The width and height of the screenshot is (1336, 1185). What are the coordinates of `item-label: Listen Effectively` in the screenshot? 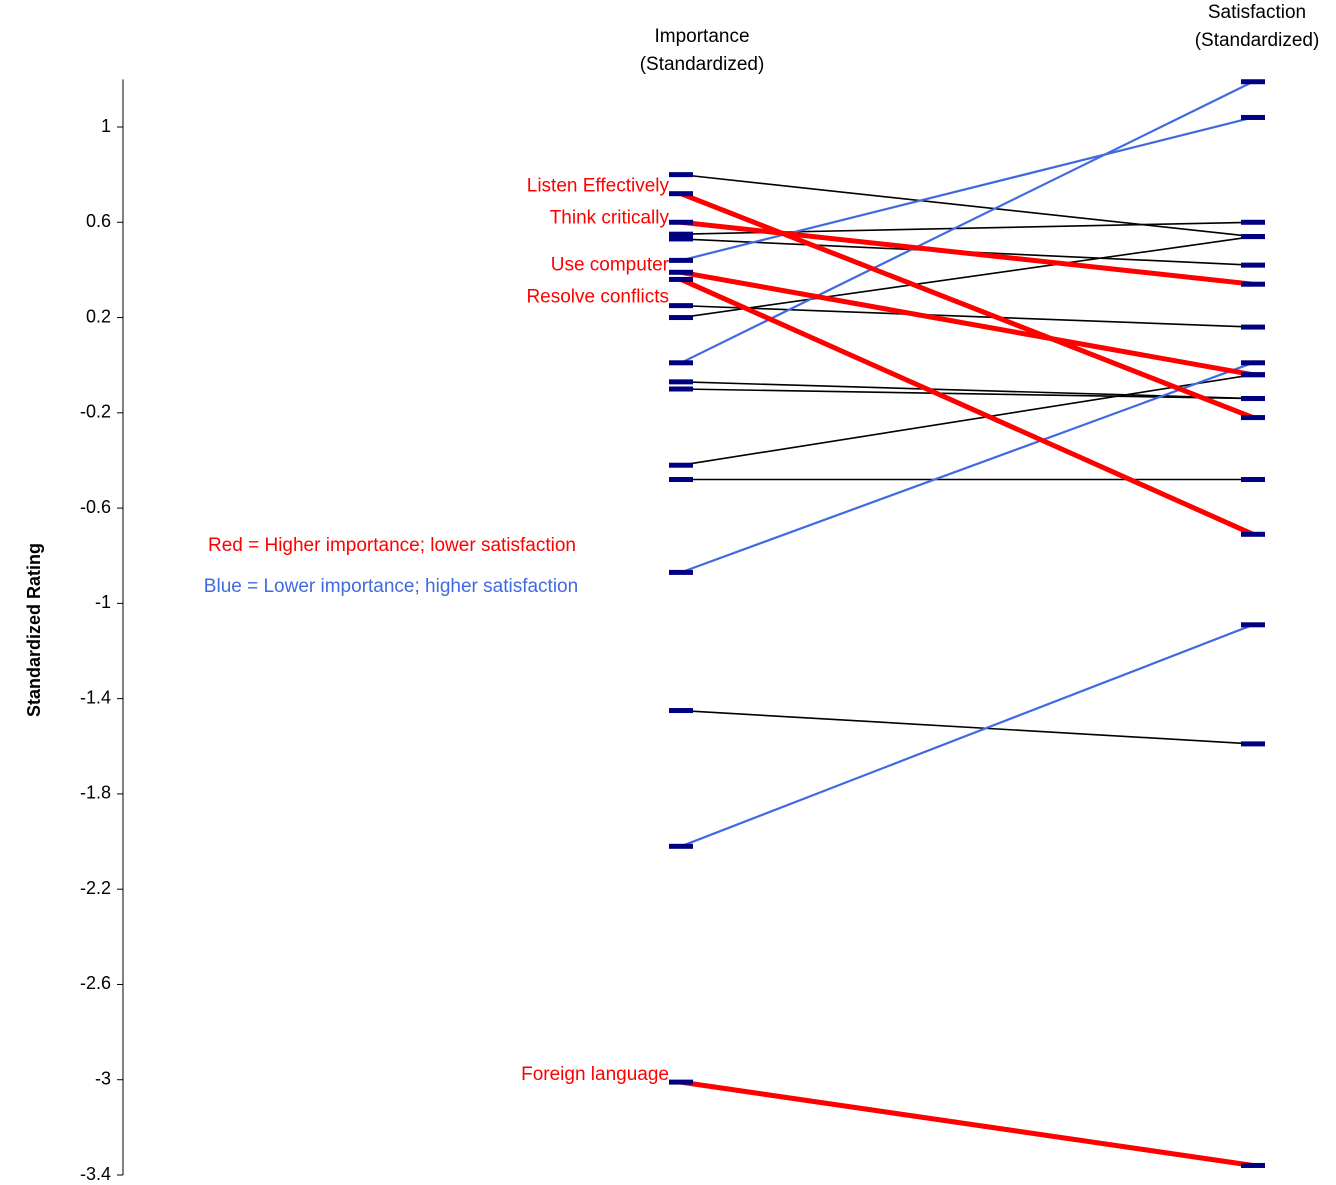 It's located at (598, 186).